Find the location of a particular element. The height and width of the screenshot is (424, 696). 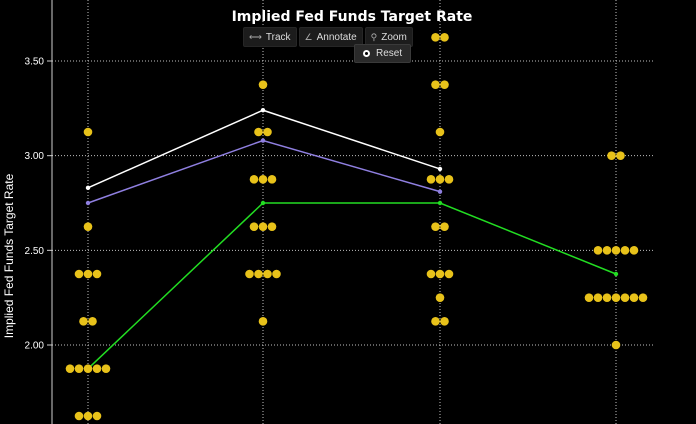

y-tick-label: 2.00 is located at coordinates (35, 346).